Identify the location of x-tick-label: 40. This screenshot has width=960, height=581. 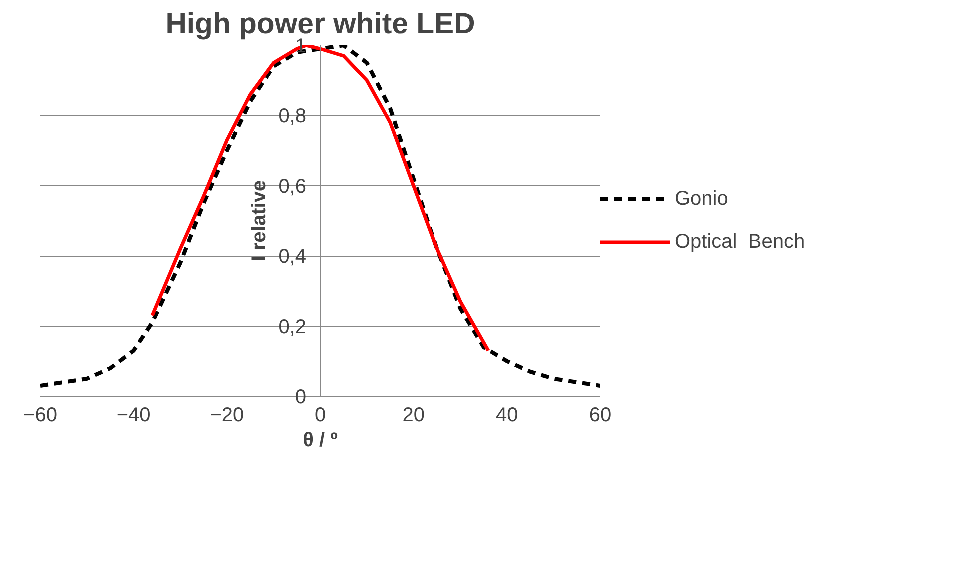
(507, 415).